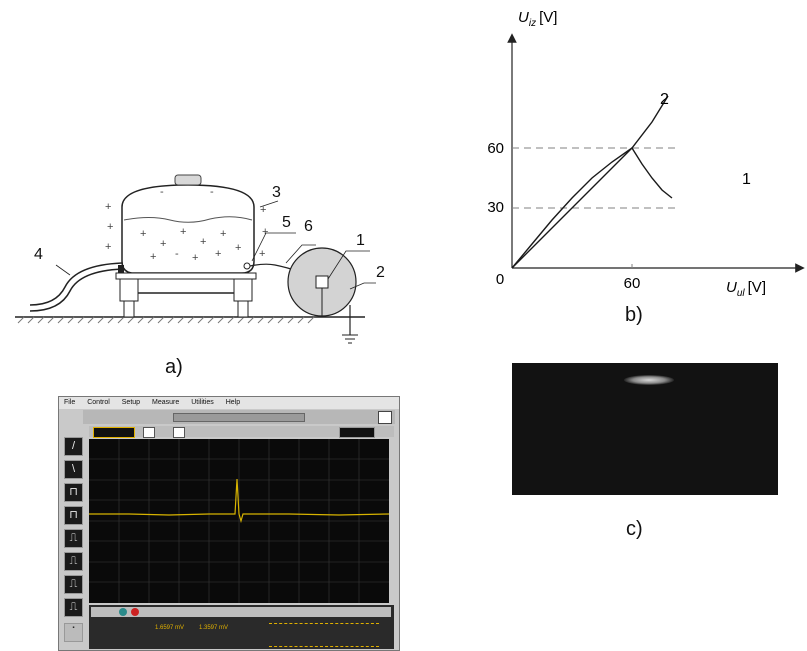  Describe the element at coordinates (649, 380) in the screenshot. I see `discharge-spark` at that location.